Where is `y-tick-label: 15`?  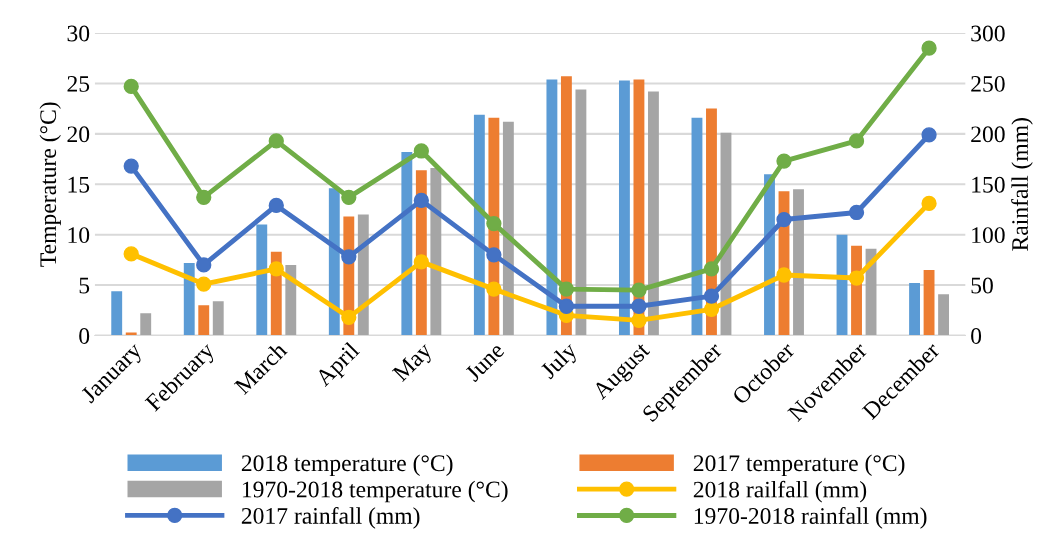
y-tick-label: 15 is located at coordinates (79, 184).